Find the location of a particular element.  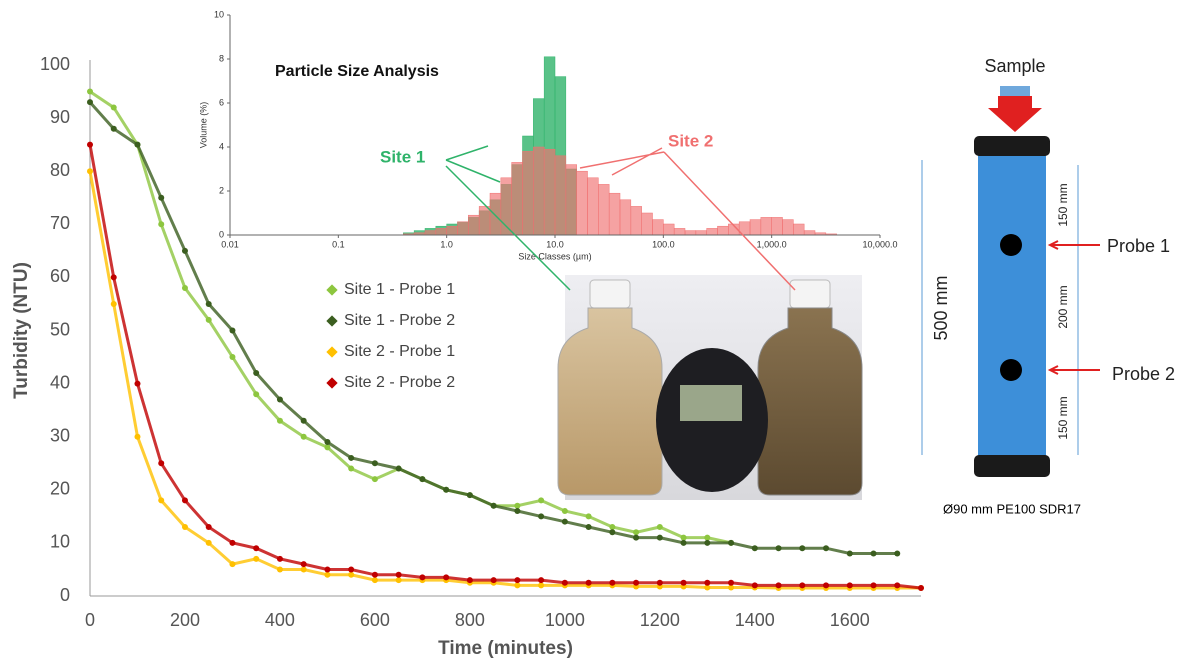

y-tick-label: 10 is located at coordinates (60, 542).